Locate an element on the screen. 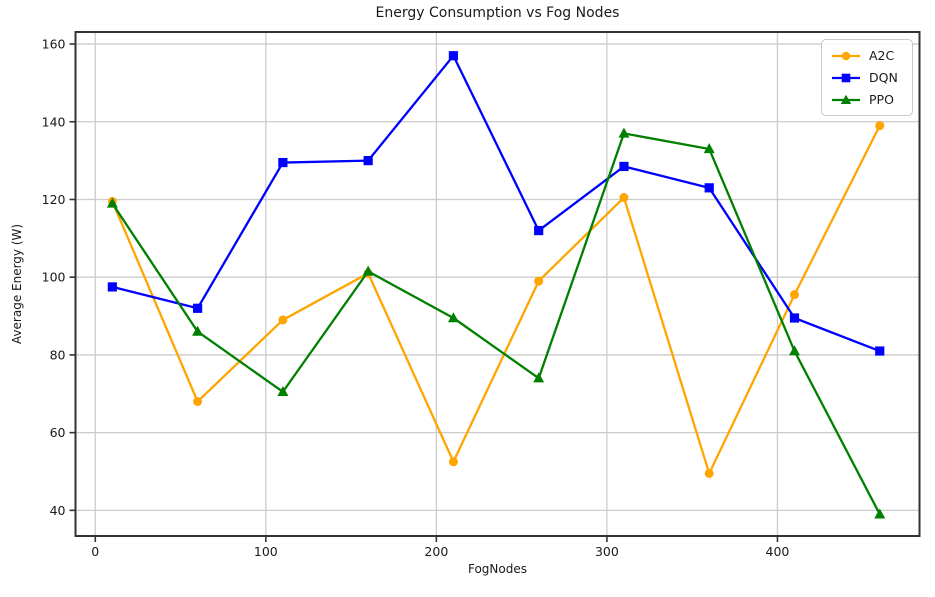 The width and height of the screenshot is (935, 597). legend-item-ppo: PPO is located at coordinates (867, 99).